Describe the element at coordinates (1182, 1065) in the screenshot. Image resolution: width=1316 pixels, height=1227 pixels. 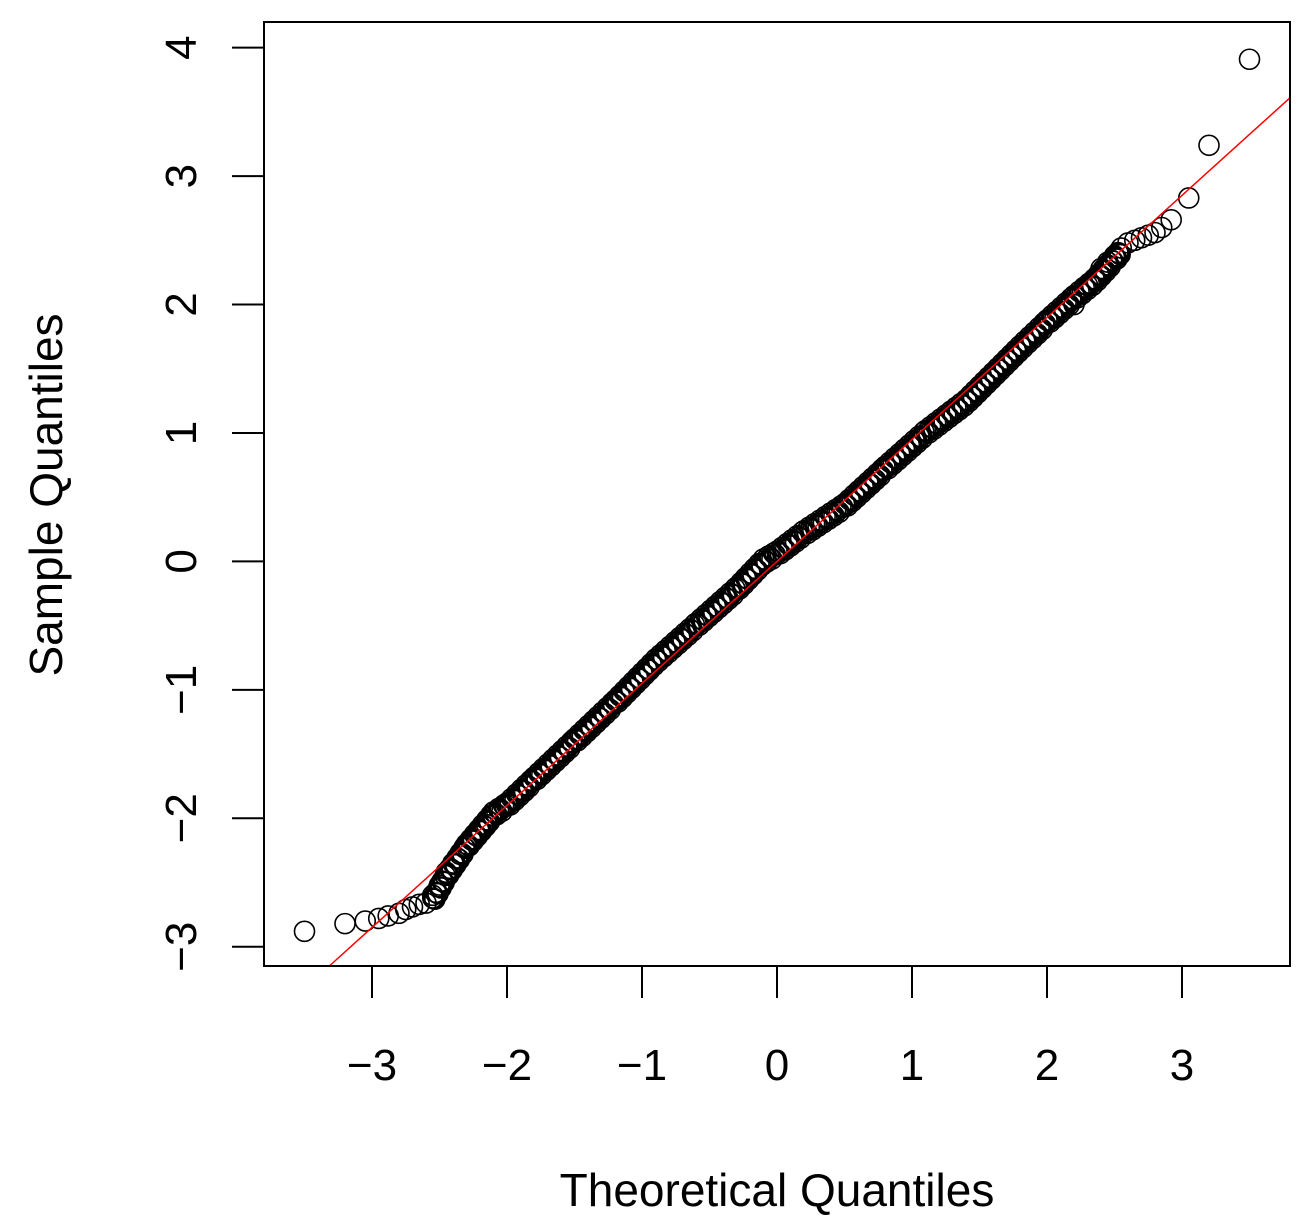
I see `x-tick-label: 3` at that location.